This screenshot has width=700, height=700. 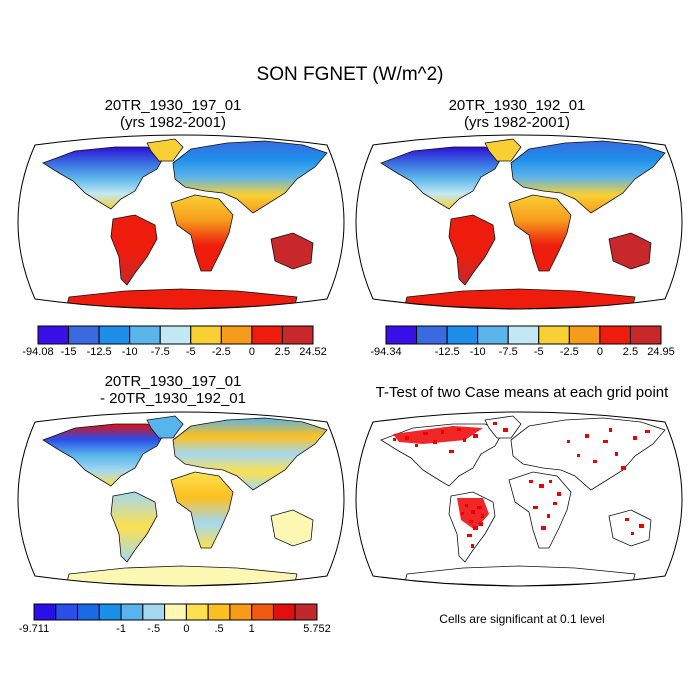 What do you see at coordinates (251, 629) in the screenshot?
I see `colorbar-3-label: 1` at bounding box center [251, 629].